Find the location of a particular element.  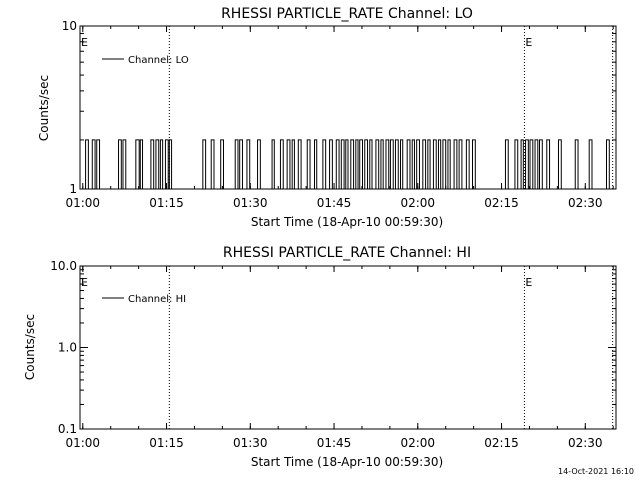

y-tick-label-lo: 1 is located at coordinates (73, 189).